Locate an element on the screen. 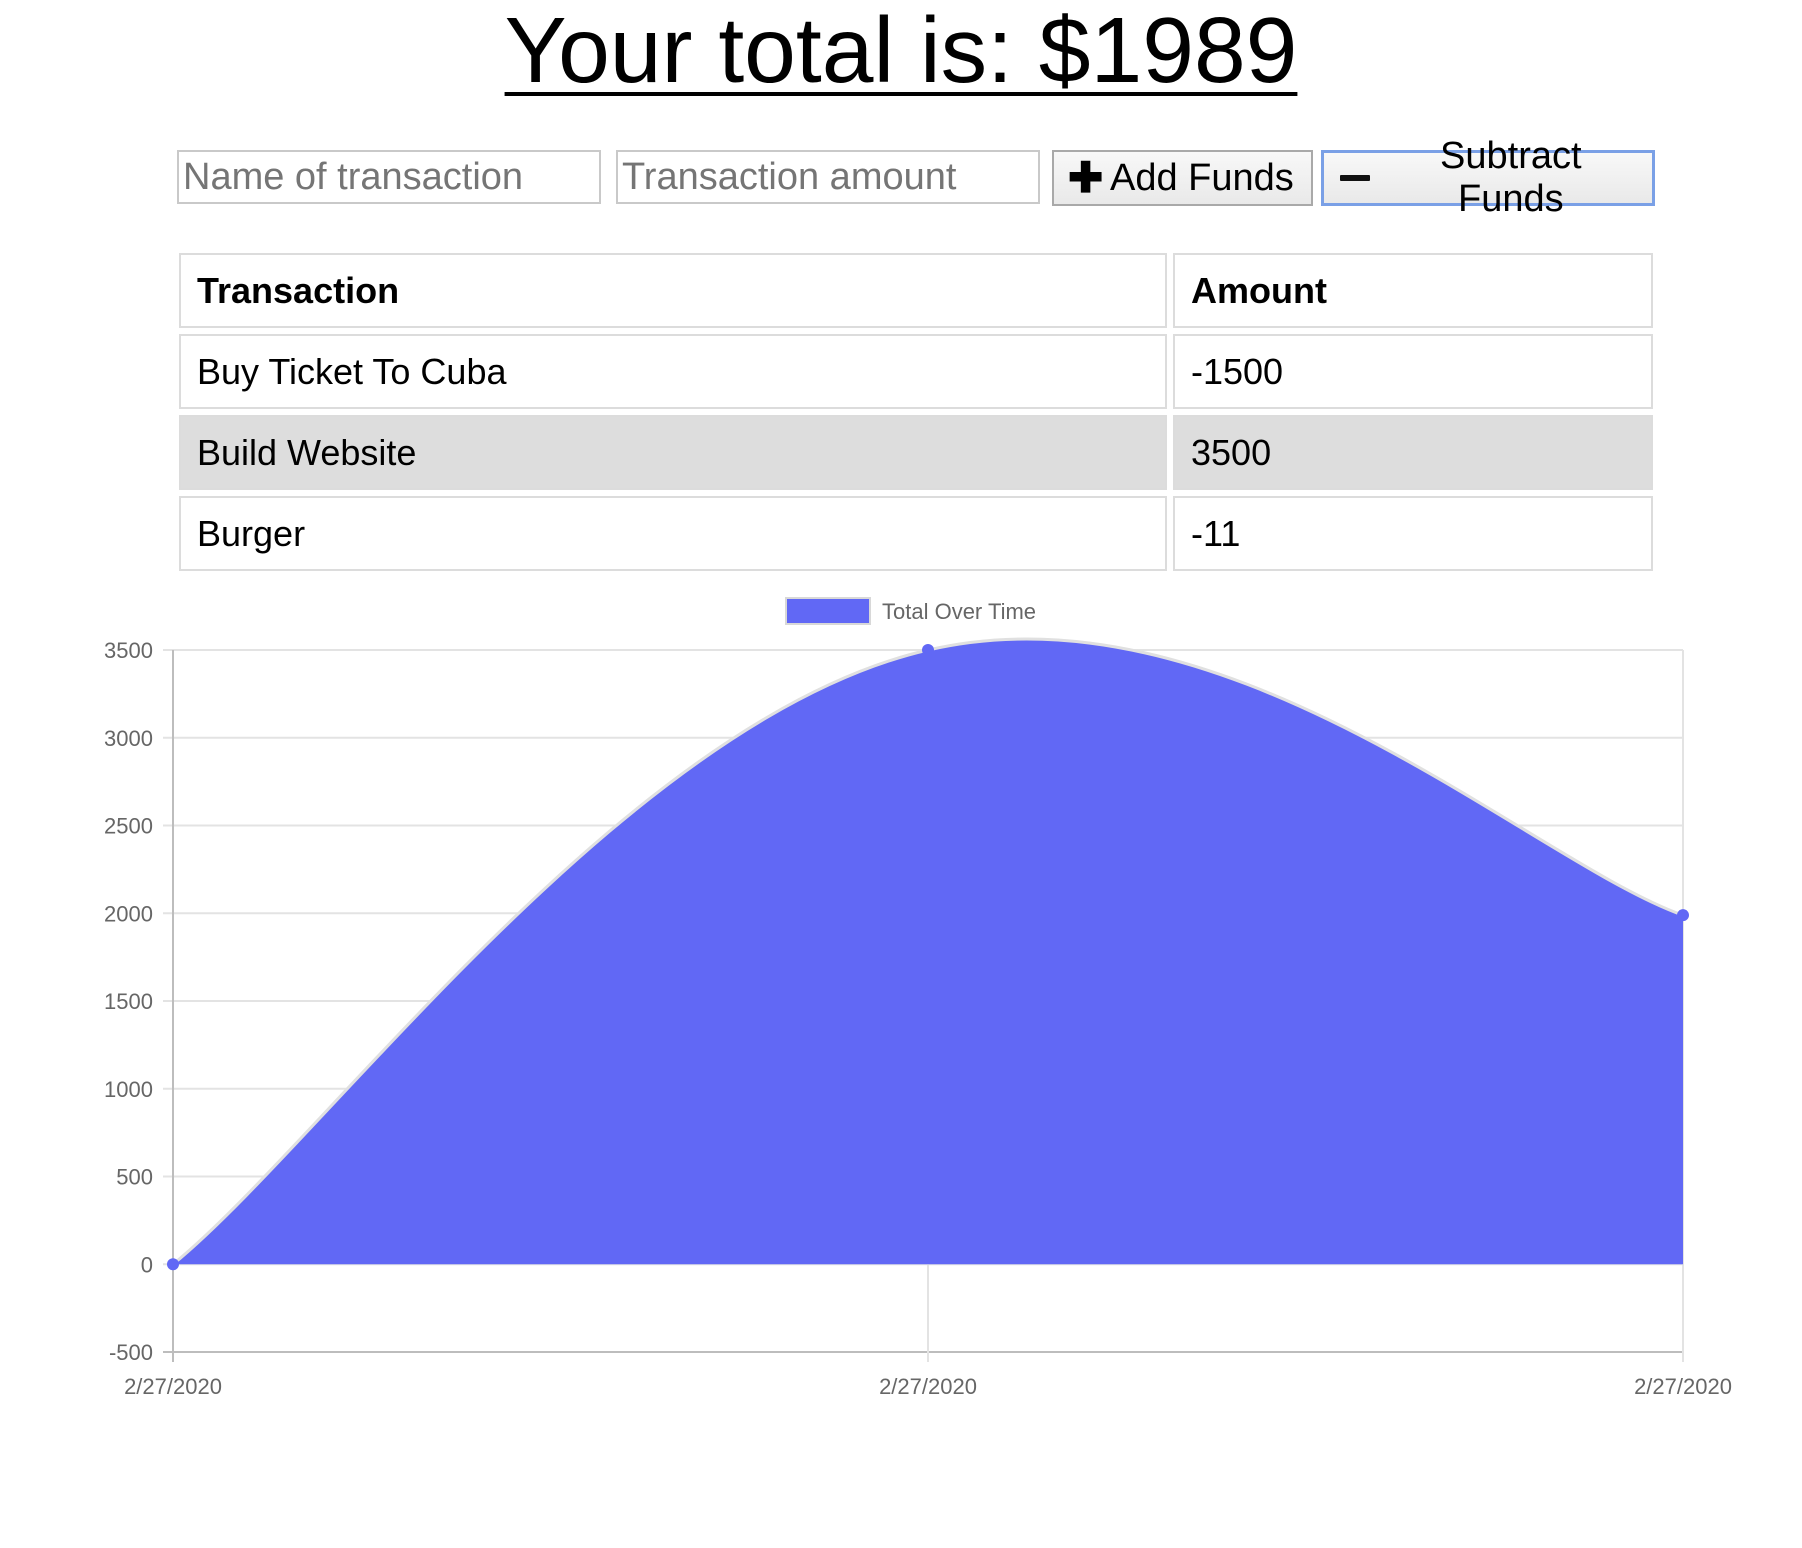 This screenshot has width=1802, height=1548. transaction-name-cell: Build Website is located at coordinates (673, 452).